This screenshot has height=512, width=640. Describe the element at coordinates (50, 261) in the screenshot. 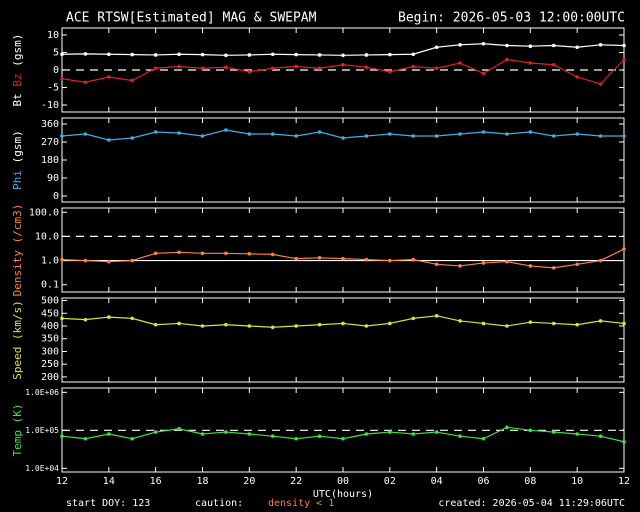

I see `y-tick-label: 1.0` at that location.